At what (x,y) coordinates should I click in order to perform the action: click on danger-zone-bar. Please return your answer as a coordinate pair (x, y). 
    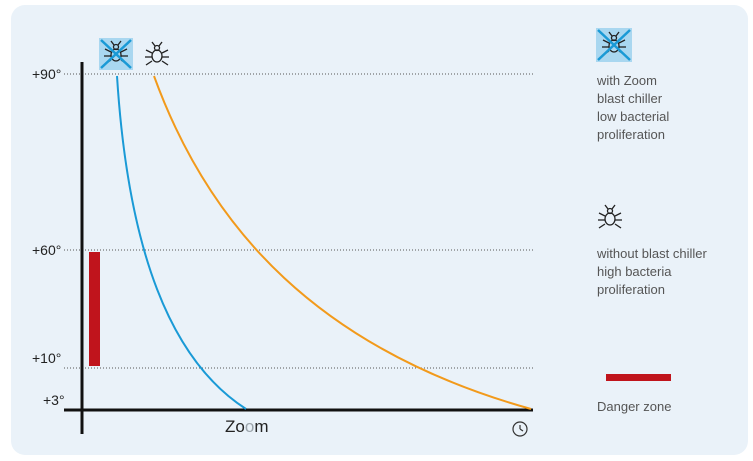
    Looking at the image, I should click on (94, 309).